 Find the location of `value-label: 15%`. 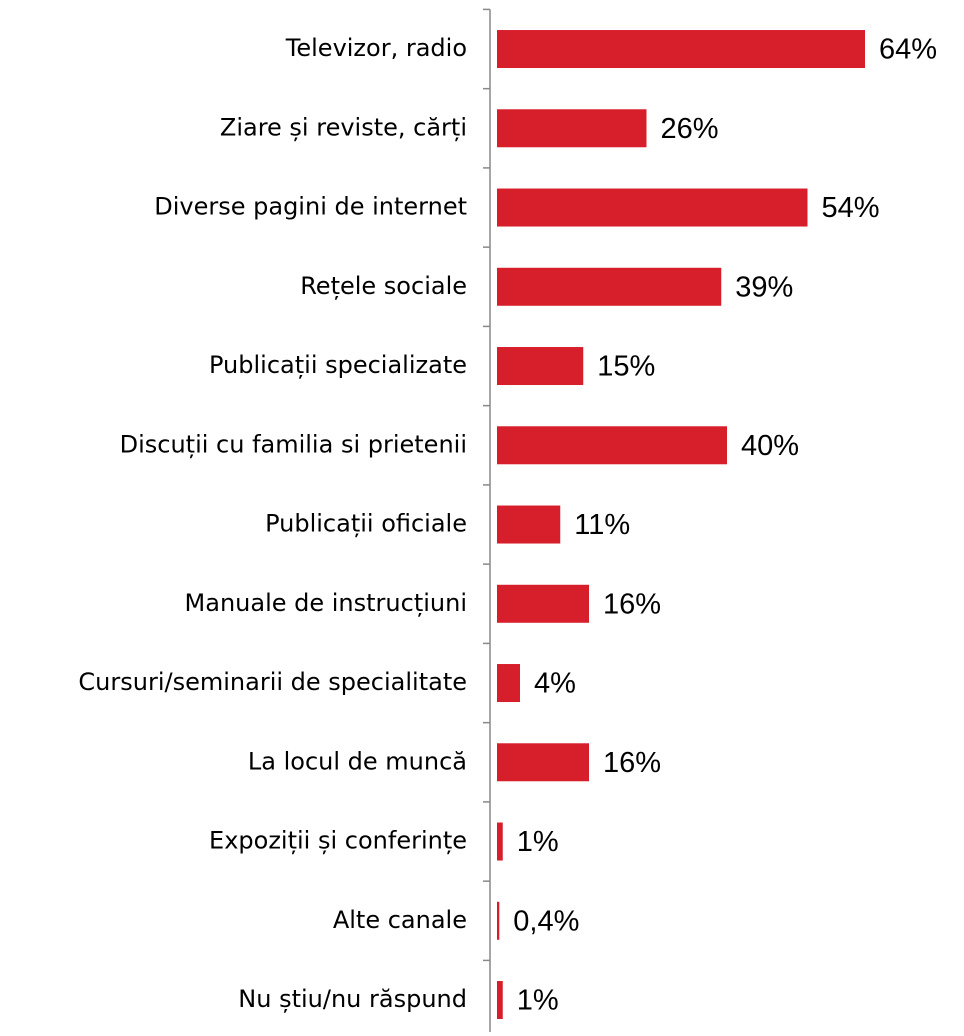

value-label: 15% is located at coordinates (626, 367).